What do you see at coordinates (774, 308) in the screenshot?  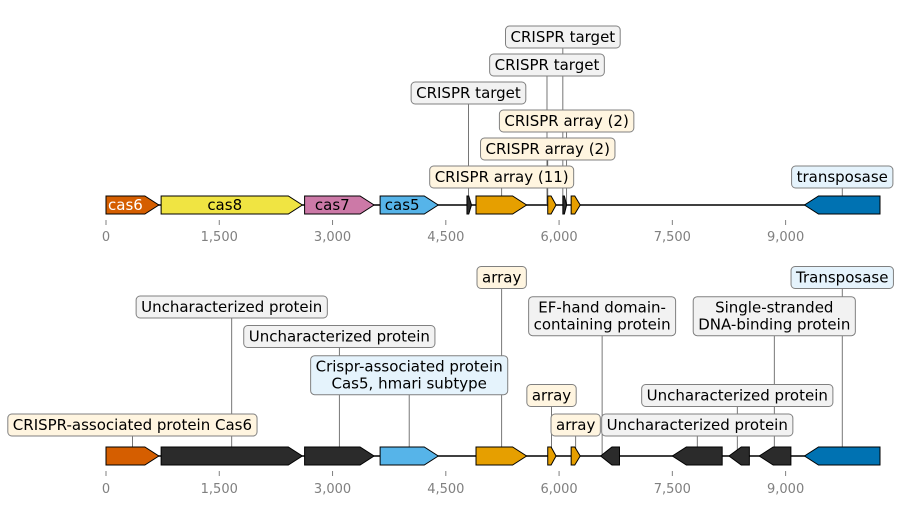 I see `annotation-text: Single-stranded` at bounding box center [774, 308].